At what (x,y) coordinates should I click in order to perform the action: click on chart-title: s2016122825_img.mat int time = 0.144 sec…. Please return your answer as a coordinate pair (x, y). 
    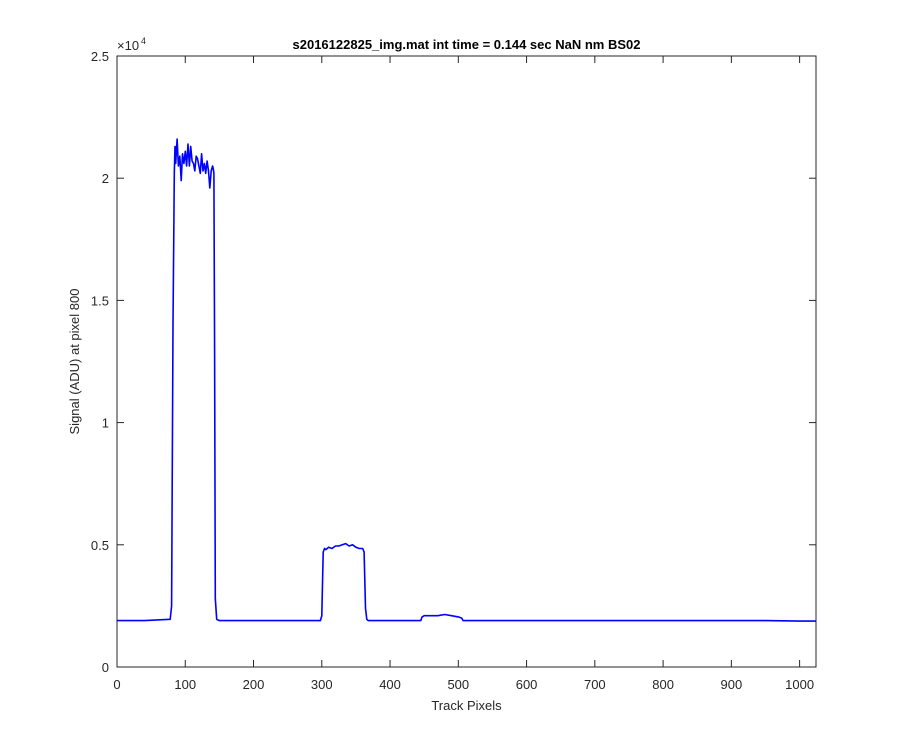
    Looking at the image, I should click on (467, 44).